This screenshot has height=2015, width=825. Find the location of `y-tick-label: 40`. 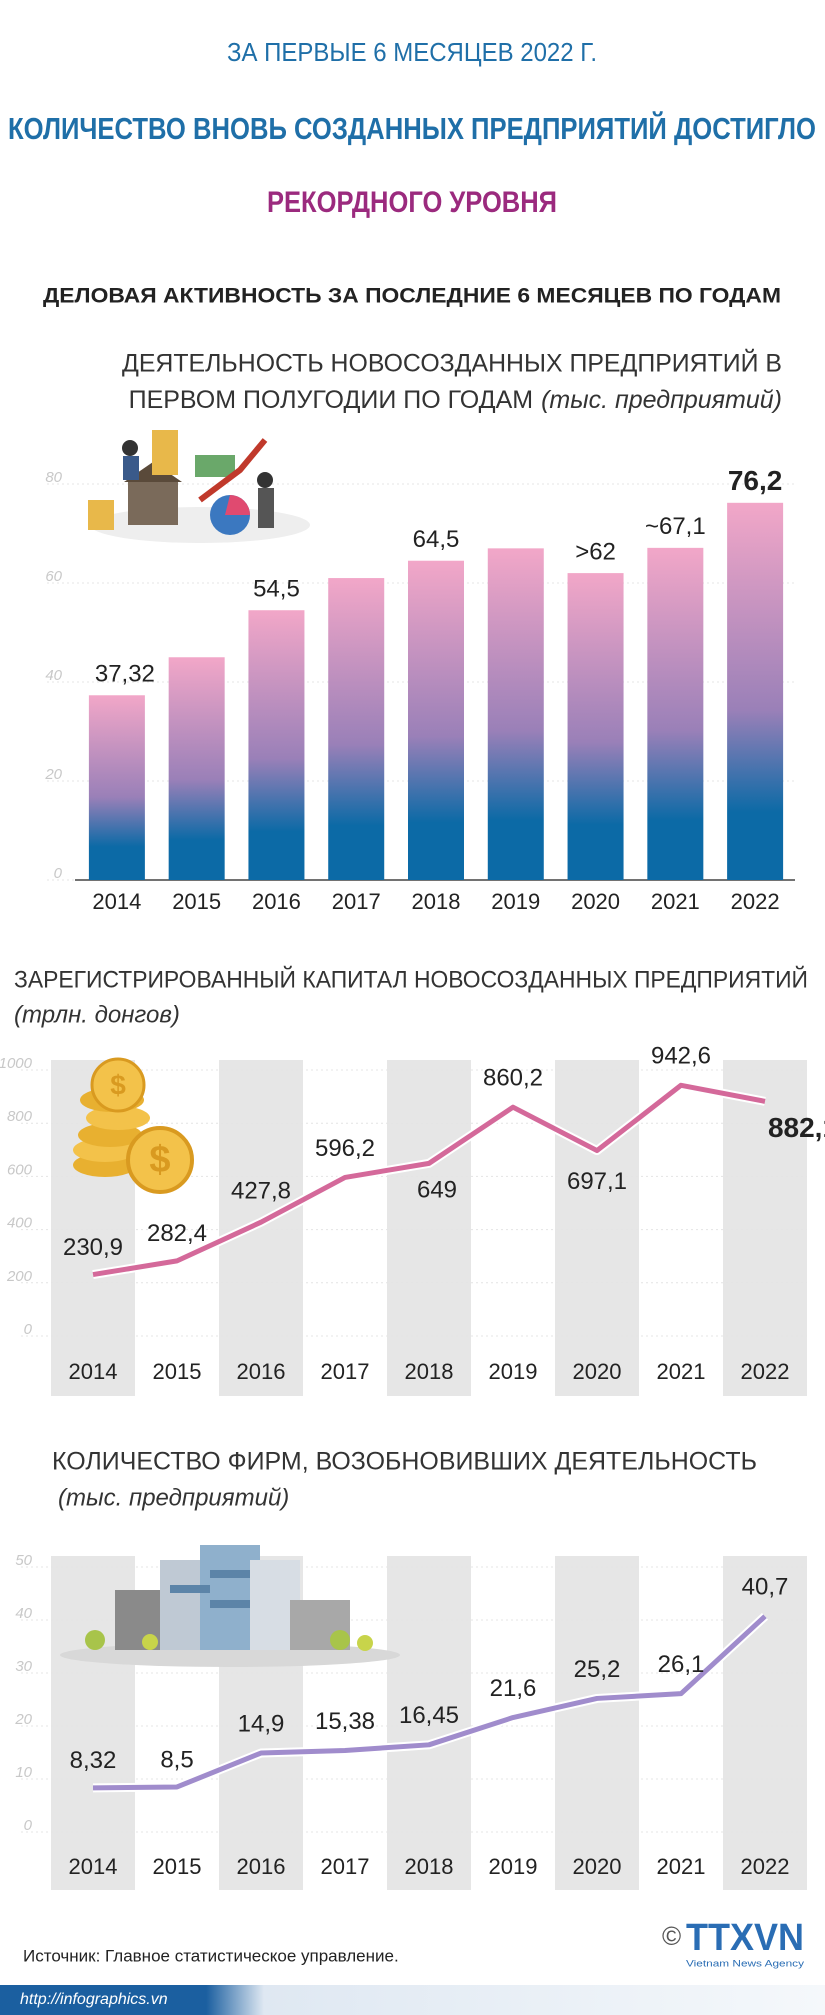

y-tick-label: 40 is located at coordinates (53, 675).